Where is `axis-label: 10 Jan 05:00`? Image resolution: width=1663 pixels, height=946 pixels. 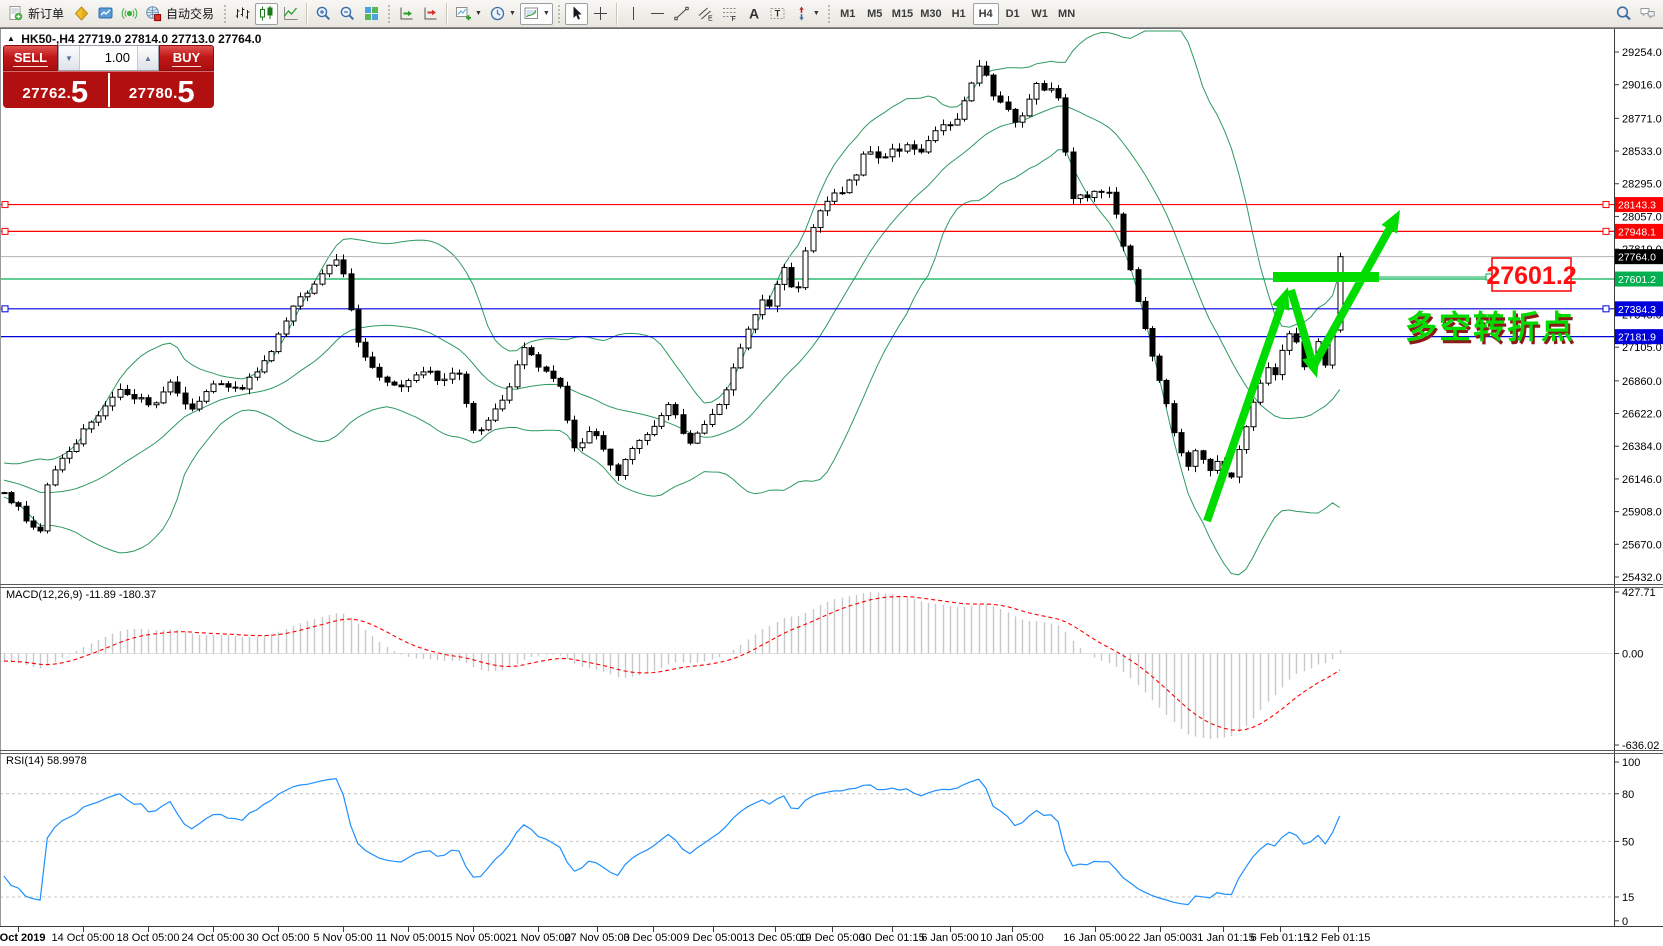
axis-label: 10 Jan 05:00 is located at coordinates (1012, 938).